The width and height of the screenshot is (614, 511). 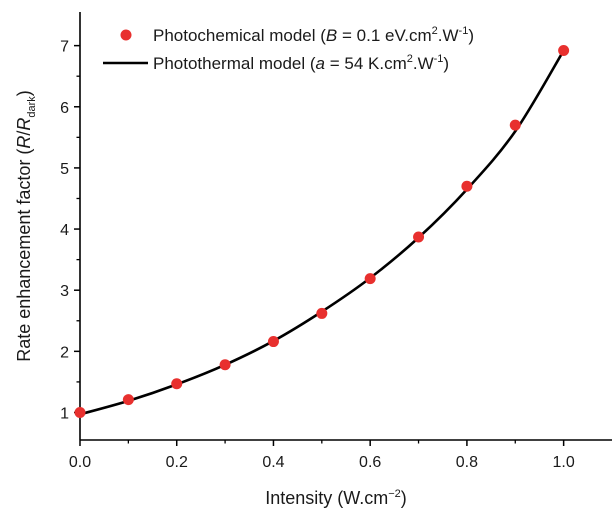 I want to click on x-tick-label: 0.4, so click(x=273, y=462).